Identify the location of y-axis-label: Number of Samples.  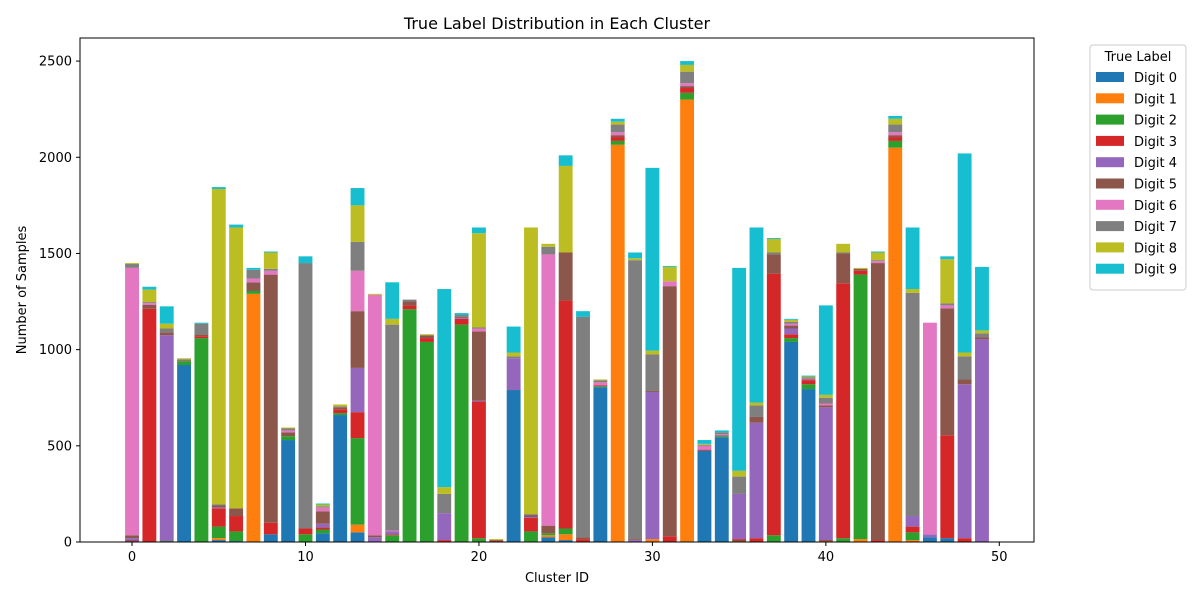
(22, 290).